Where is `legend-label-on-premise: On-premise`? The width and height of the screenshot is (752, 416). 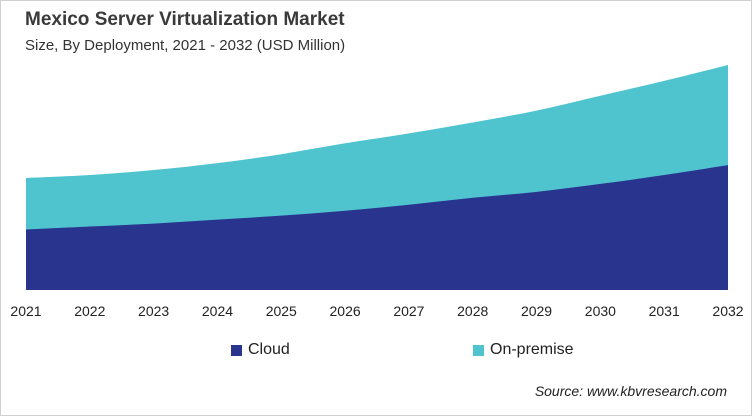 legend-label-on-premise: On-premise is located at coordinates (532, 349).